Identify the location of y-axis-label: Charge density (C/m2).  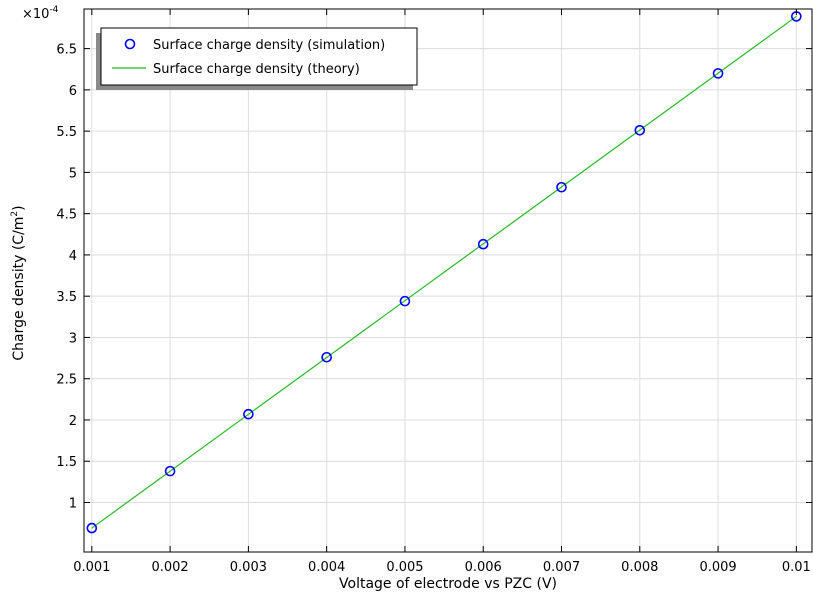
(18, 282).